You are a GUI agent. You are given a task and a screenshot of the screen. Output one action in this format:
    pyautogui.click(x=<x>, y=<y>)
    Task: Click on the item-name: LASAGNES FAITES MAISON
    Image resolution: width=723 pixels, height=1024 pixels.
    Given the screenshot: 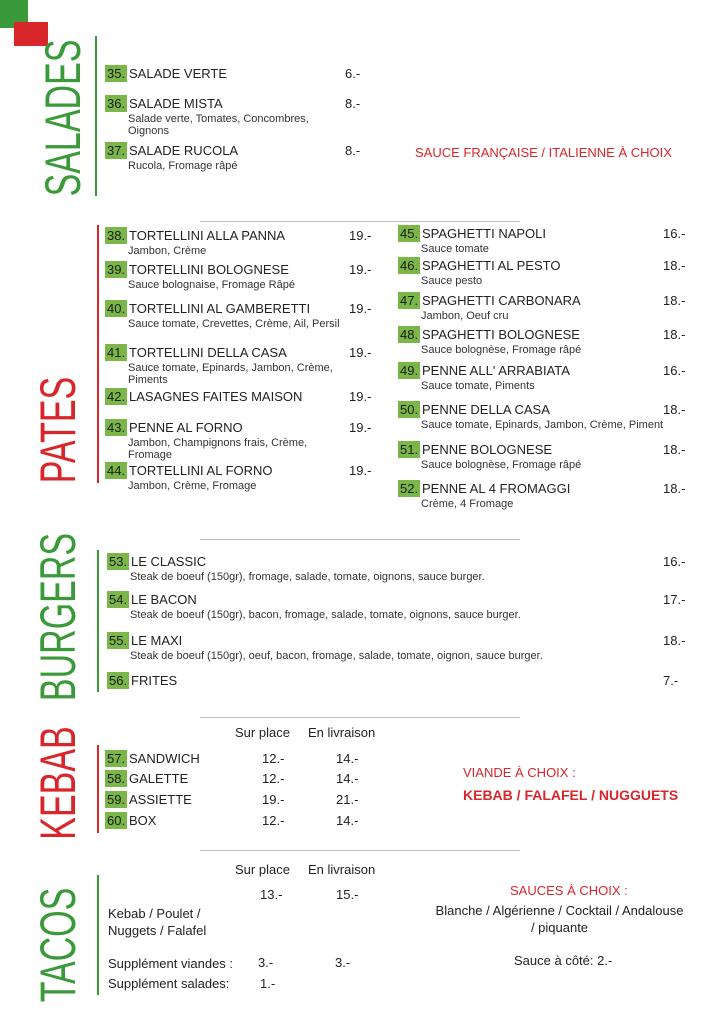 What is the action you would take?
    pyautogui.click(x=216, y=396)
    